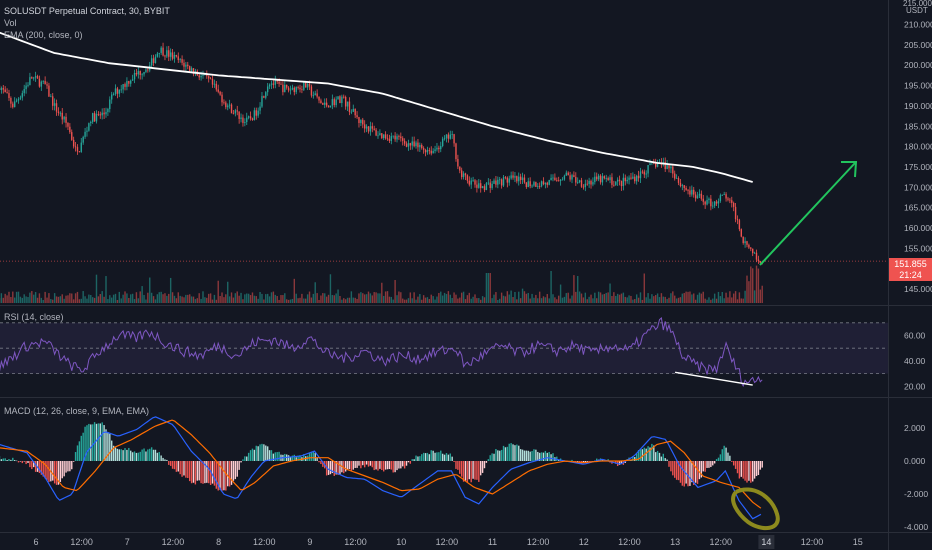 This screenshot has height=550, width=932. Describe the element at coordinates (766, 542) in the screenshot. I see `time-axis-highlight` at that location.